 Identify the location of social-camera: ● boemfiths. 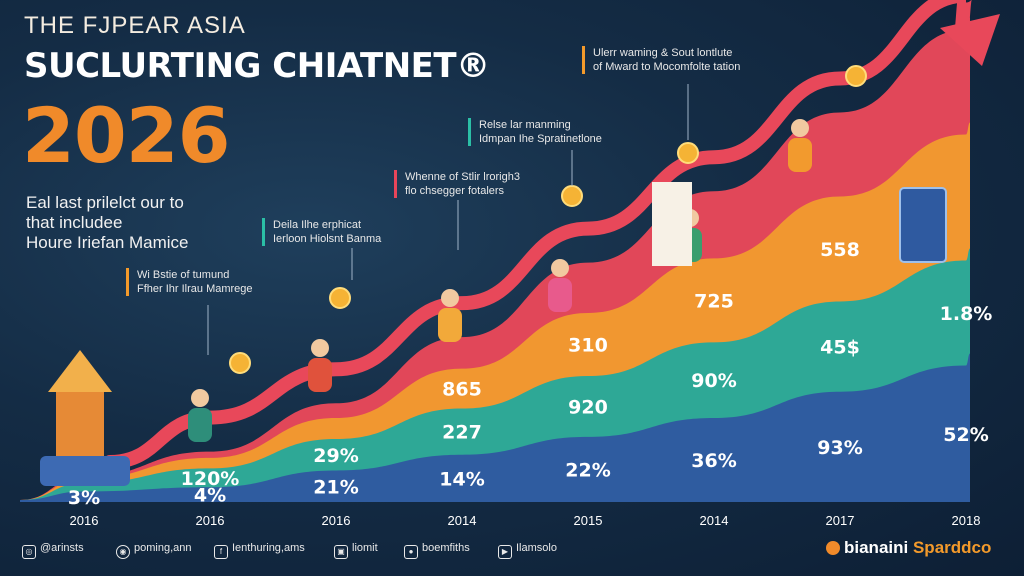
(437, 550).